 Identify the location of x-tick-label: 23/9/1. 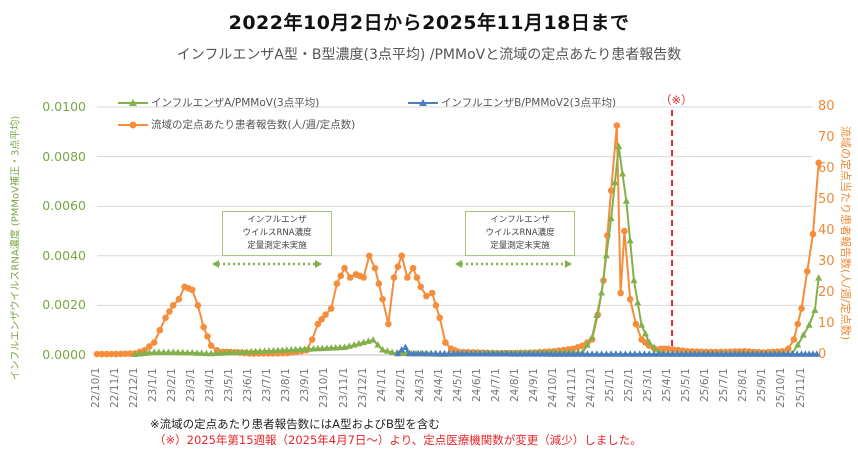
(305, 385).